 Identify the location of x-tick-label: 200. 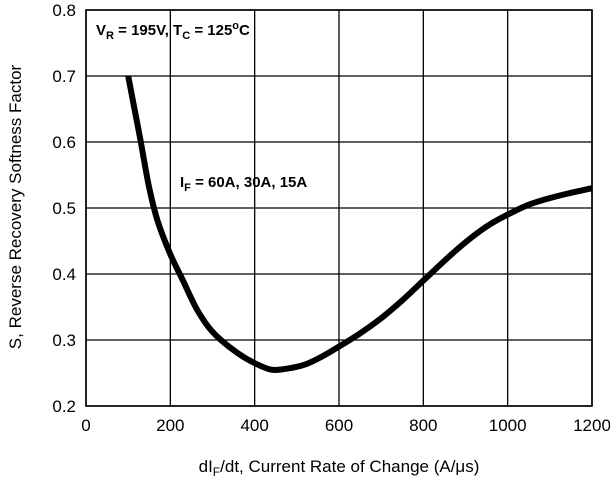
(170, 425).